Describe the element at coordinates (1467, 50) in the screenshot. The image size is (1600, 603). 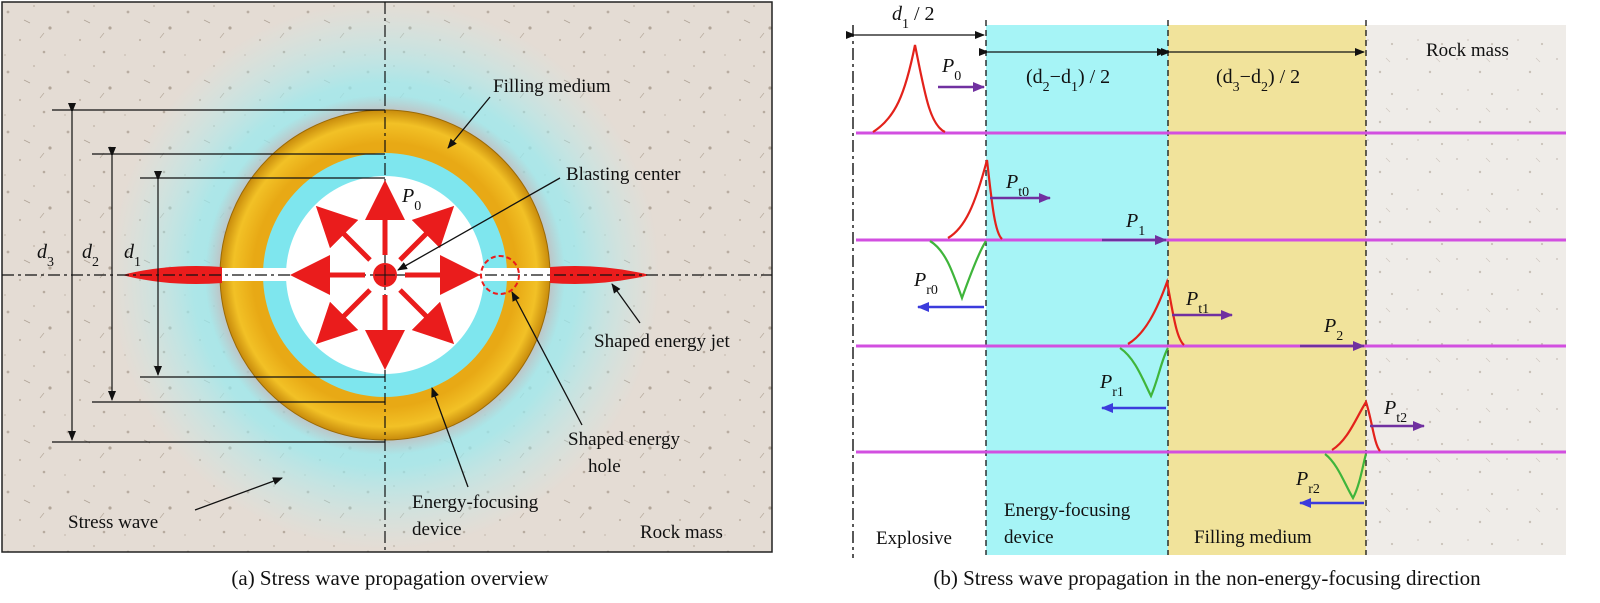
I see `label-rock-mass-b: Rock mass` at that location.